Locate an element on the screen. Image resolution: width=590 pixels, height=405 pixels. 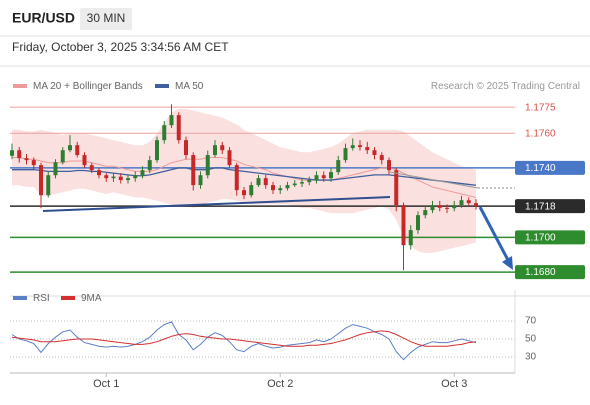
y-tick-label: 30 is located at coordinates (531, 357).